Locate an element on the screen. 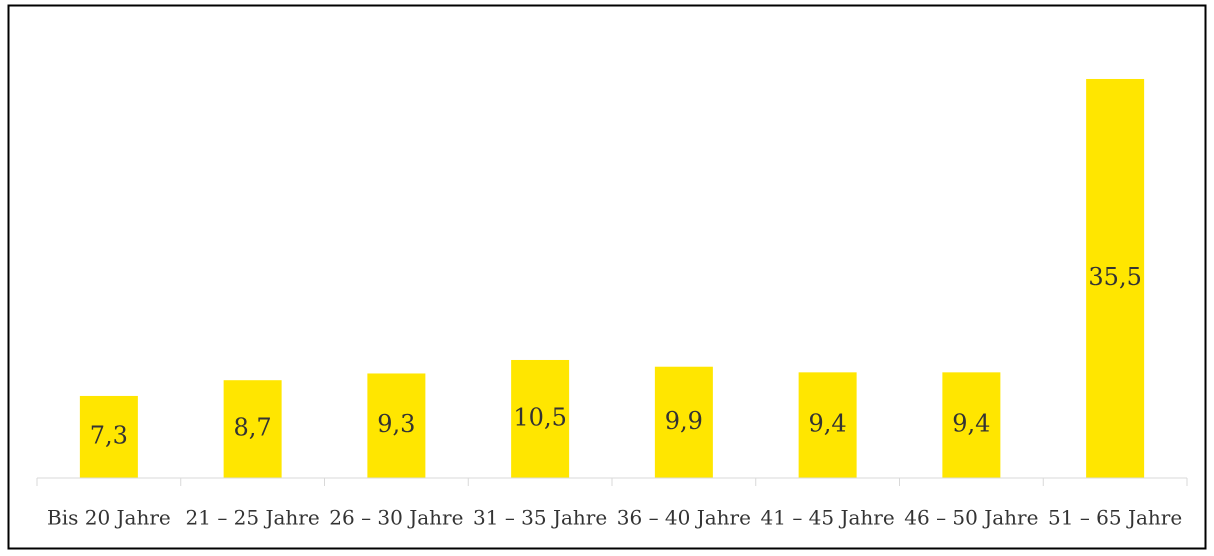 This screenshot has width=1214, height=556. x-tick-label: 36 – 40 Jahre is located at coordinates (684, 518).